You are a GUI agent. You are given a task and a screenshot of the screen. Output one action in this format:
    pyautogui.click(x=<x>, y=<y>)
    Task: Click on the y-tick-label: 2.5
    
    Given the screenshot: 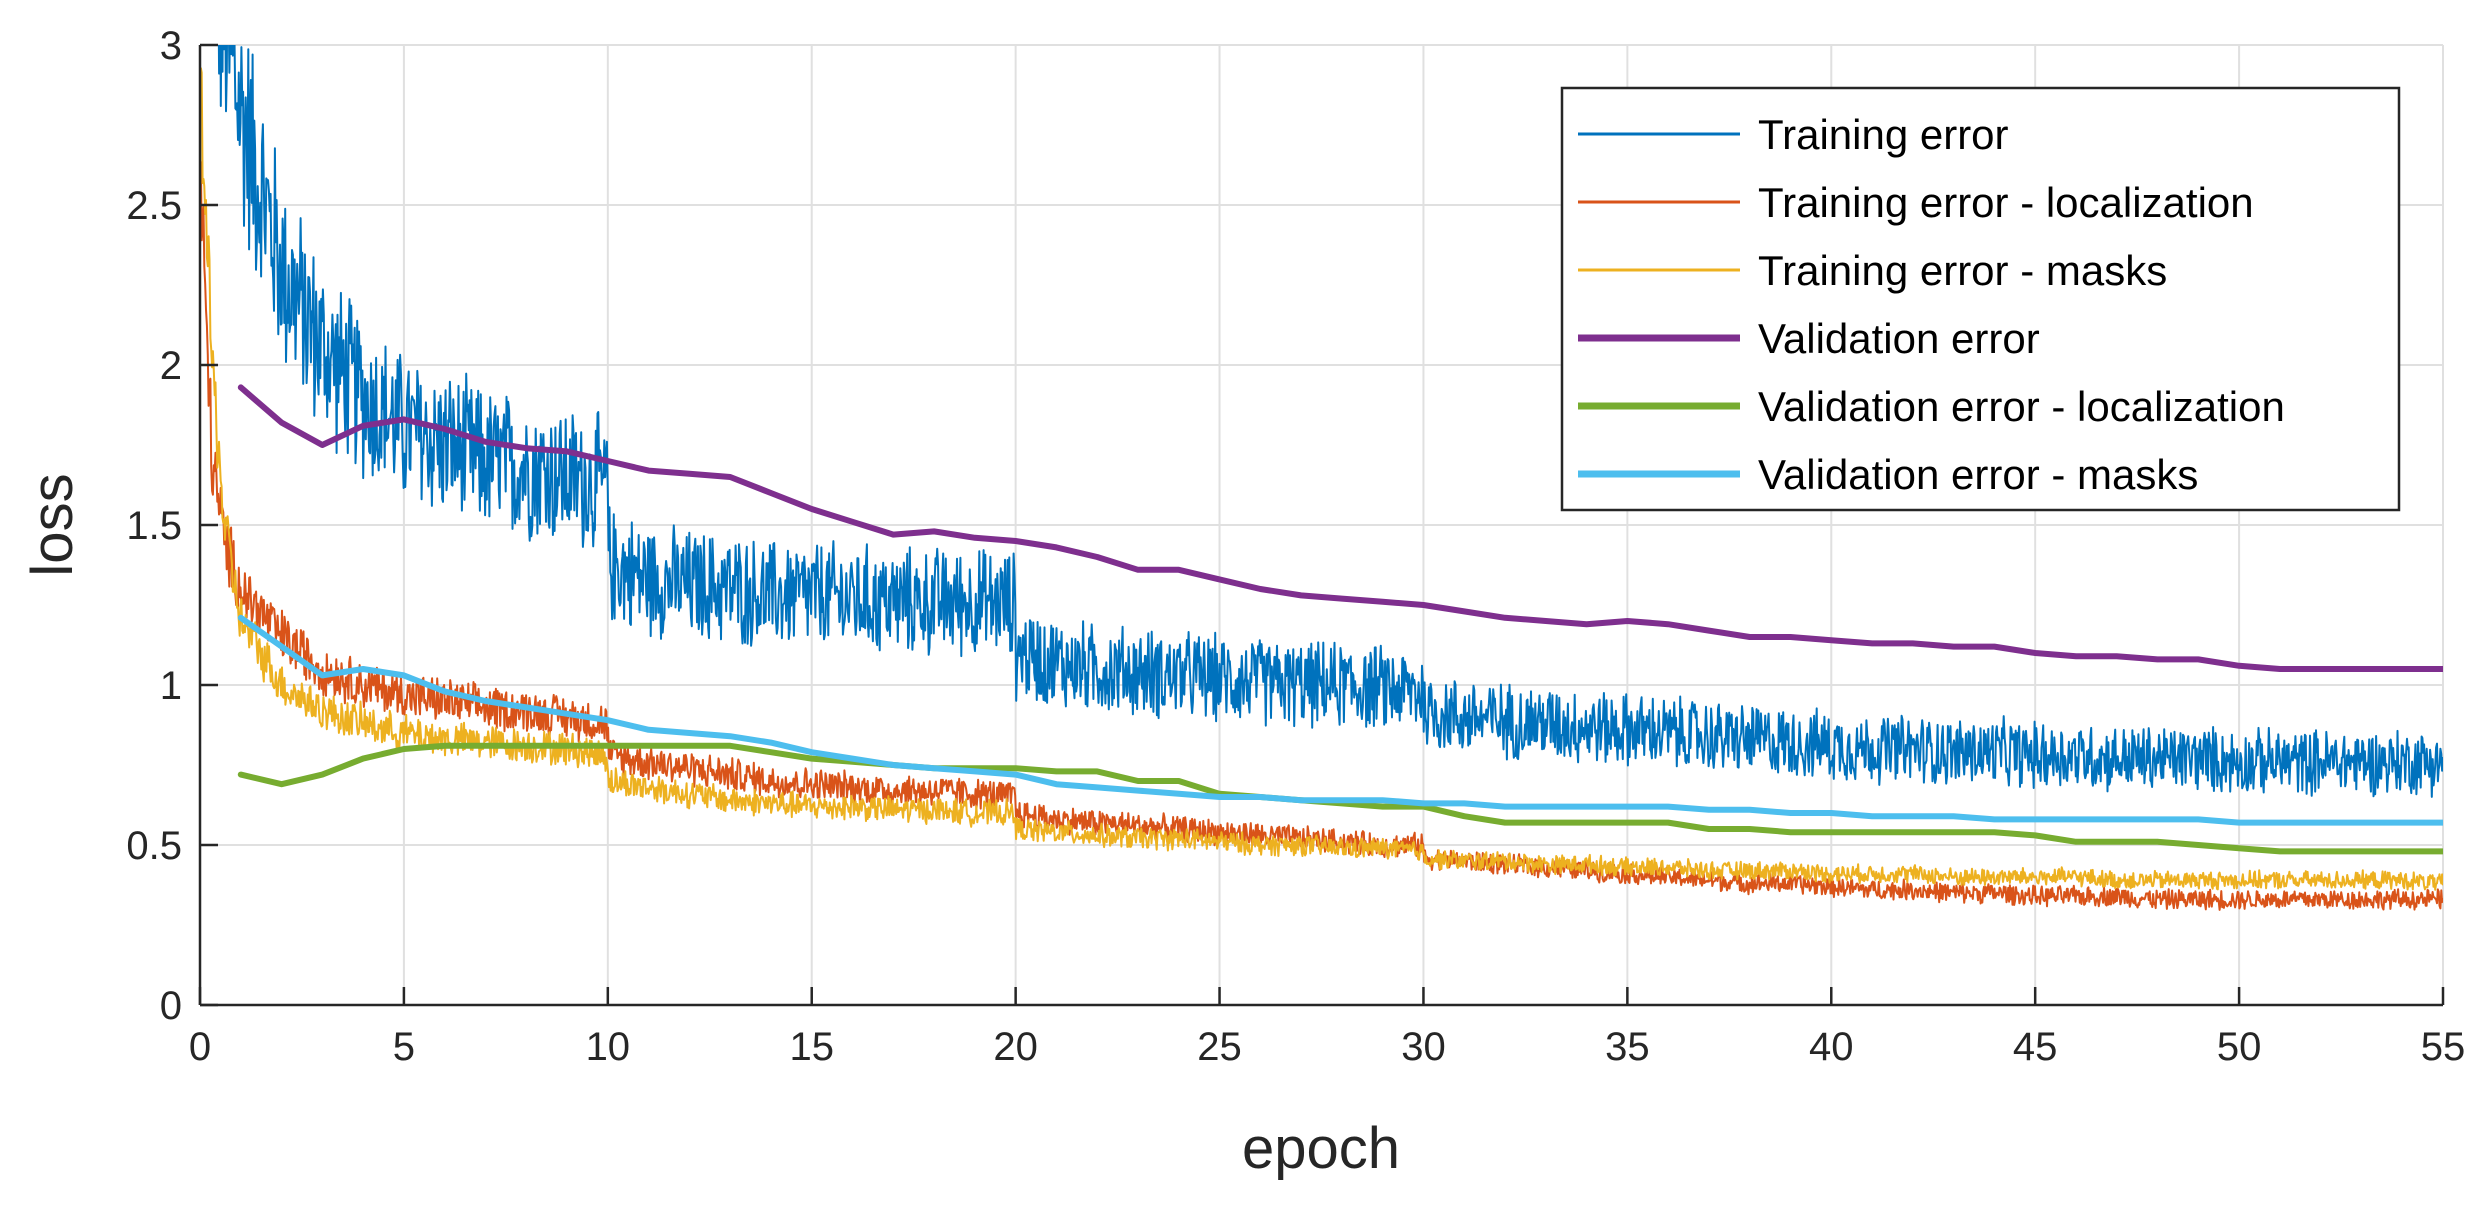 What is the action you would take?
    pyautogui.click(x=154, y=206)
    